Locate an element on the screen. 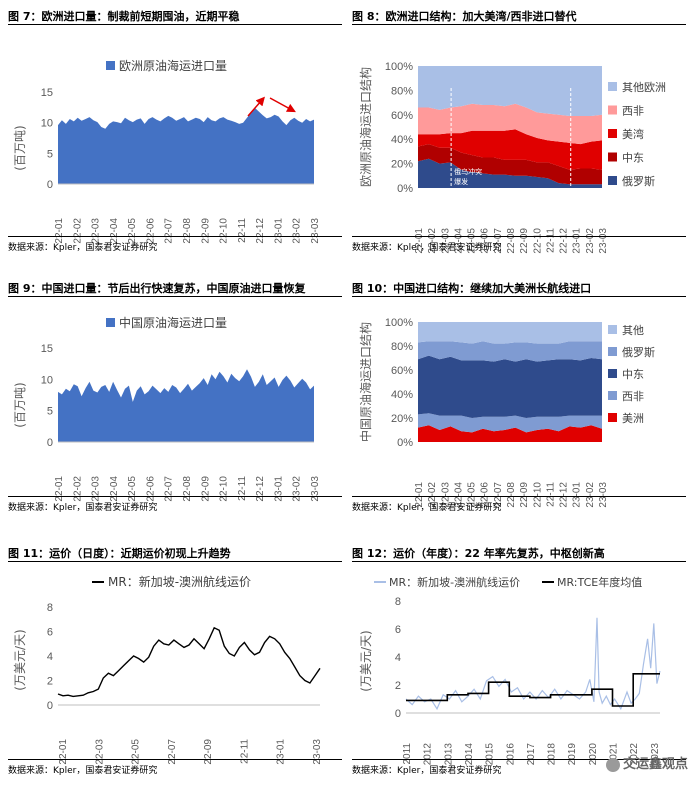  y-tick-label: 100% is located at coordinates (399, 323).